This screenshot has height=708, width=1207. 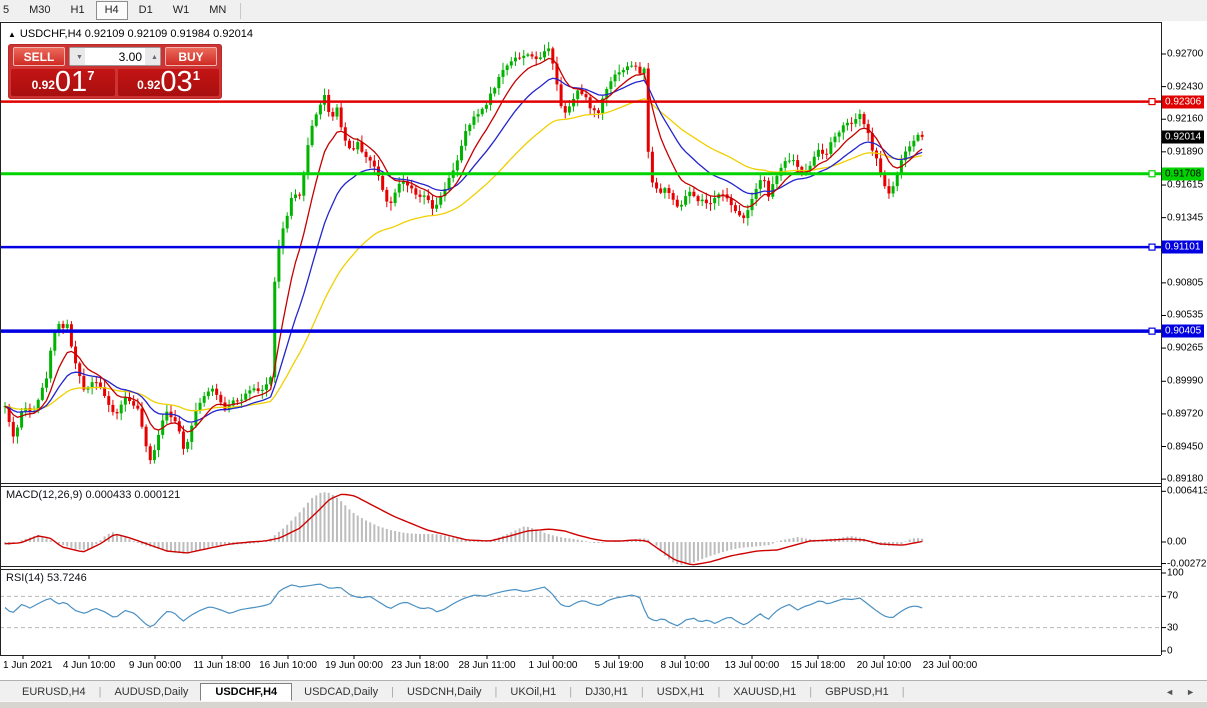 What do you see at coordinates (553, 665) in the screenshot?
I see `time-axis-label: 1 Jul 00:00` at bounding box center [553, 665].